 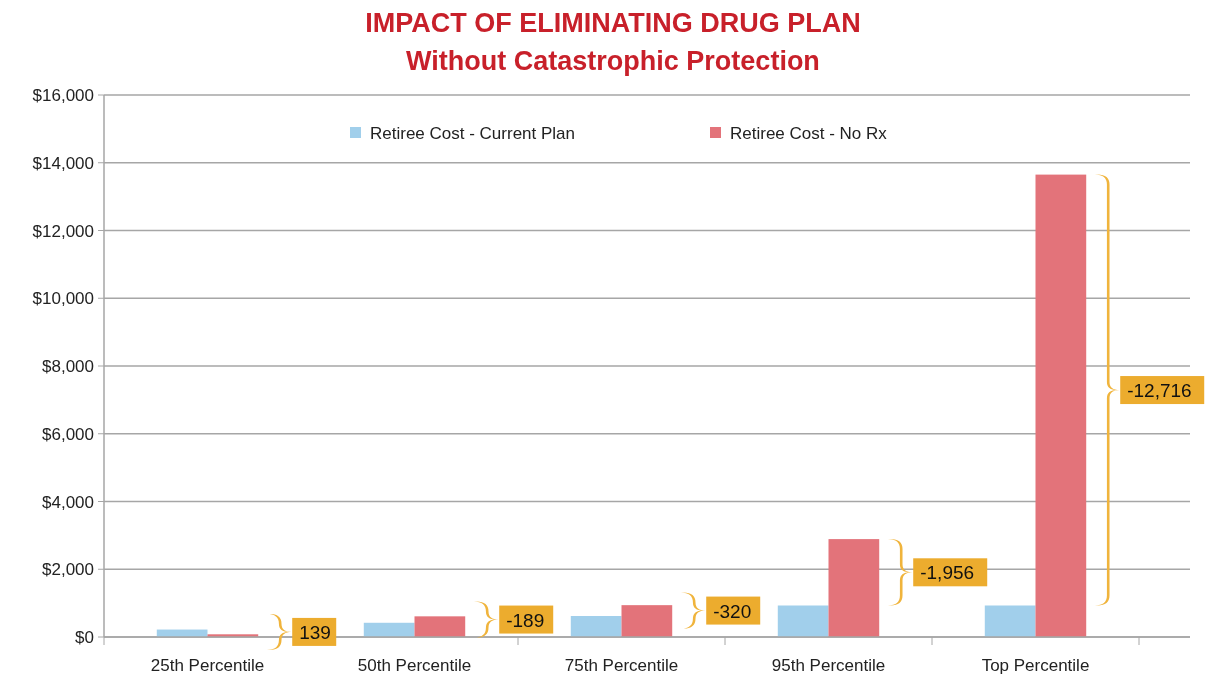 I want to click on y-tick-label: $2,000, so click(x=68, y=570).